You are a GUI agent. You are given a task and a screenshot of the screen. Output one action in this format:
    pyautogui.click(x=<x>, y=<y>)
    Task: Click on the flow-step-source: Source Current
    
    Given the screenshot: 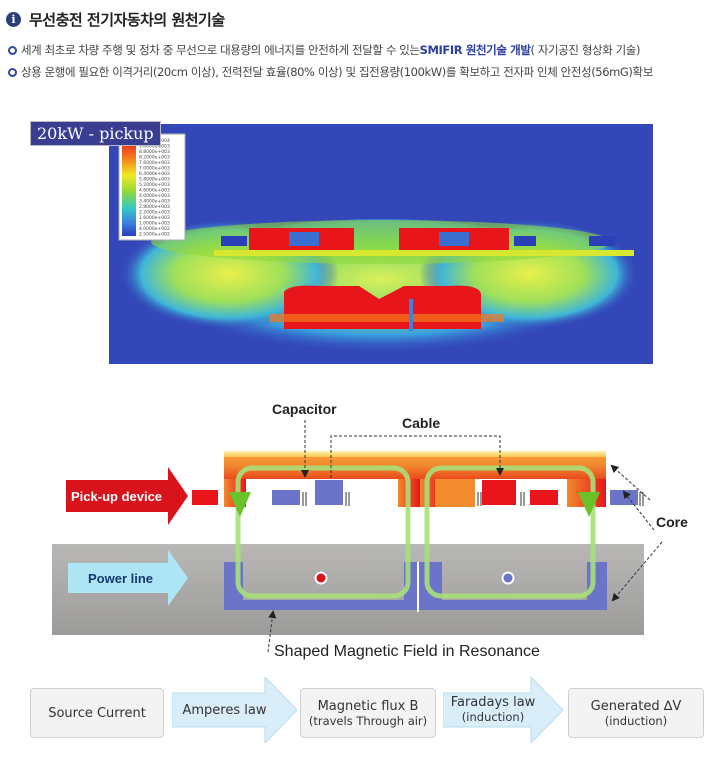 What is the action you would take?
    pyautogui.click(x=97, y=713)
    